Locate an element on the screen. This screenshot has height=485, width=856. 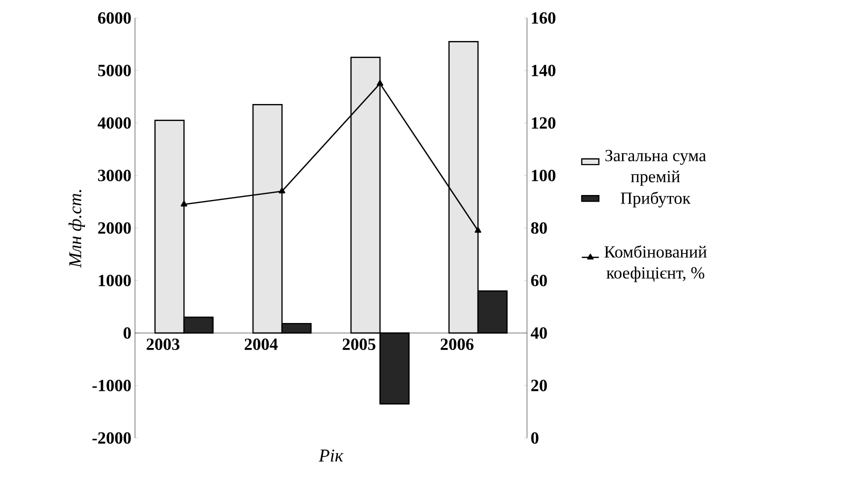
x-axis-title: Рік is located at coordinates (331, 456).